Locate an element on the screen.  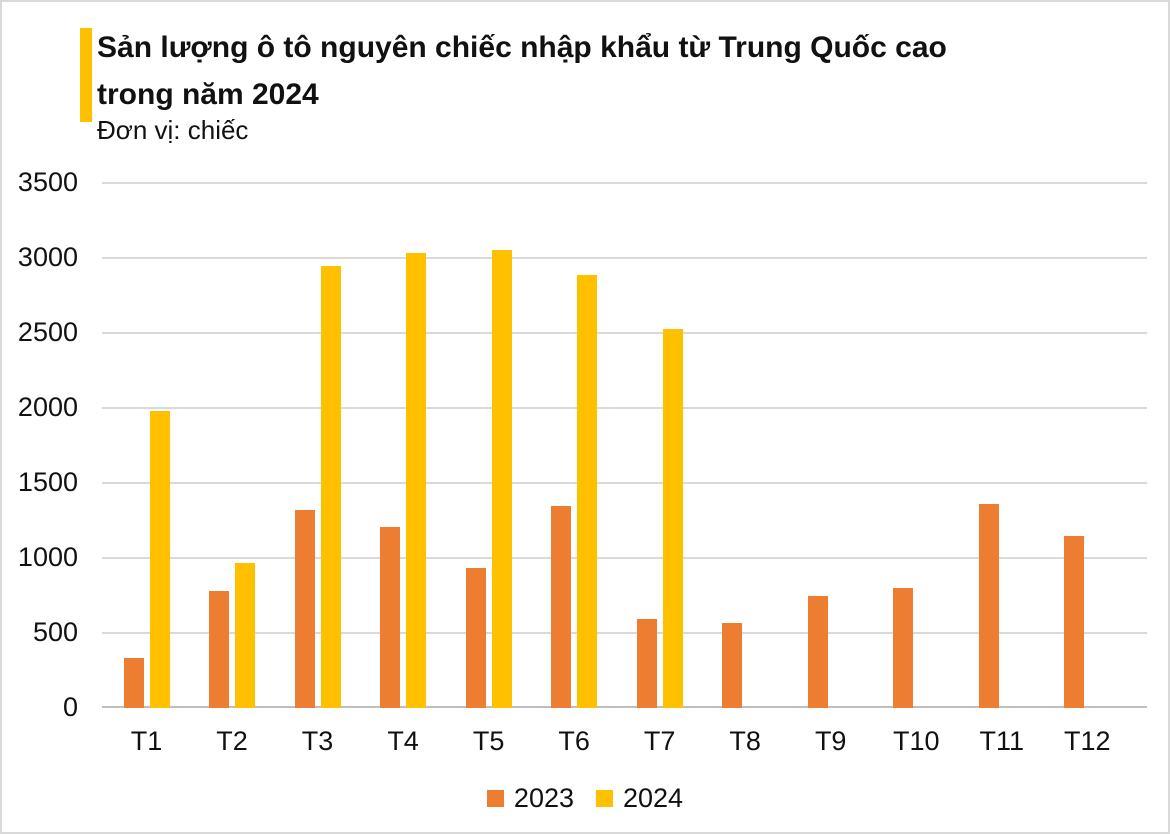
y-axis-tick-label: 3000 is located at coordinates (47, 257).